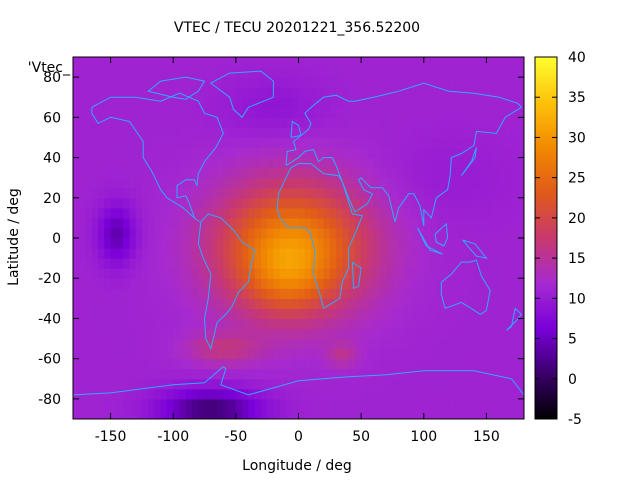 The height and width of the screenshot is (480, 640). What do you see at coordinates (49, 279) in the screenshot?
I see `y-tick-label: -20` at bounding box center [49, 279].